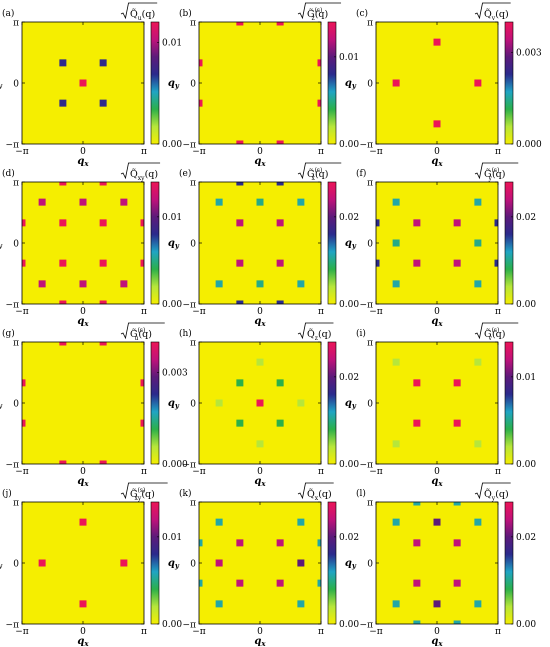  I want to click on panel-b: (b) −π 0 π π 0 −π qx qy 0.01 0.00 G̃(s) z(q), so click(263, 85).